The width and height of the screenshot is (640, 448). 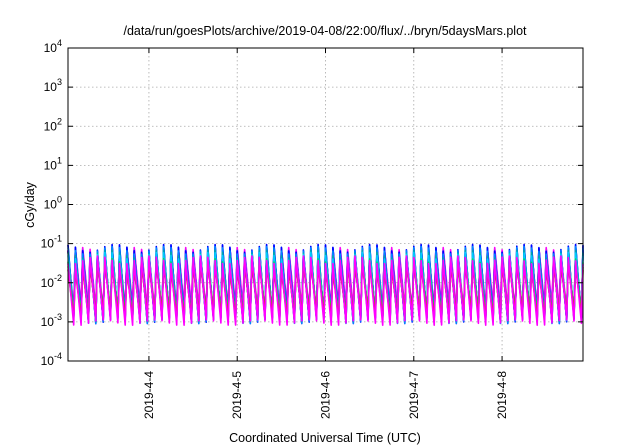 I want to click on x-tick-label: 2019-4-4, so click(x=149, y=395).